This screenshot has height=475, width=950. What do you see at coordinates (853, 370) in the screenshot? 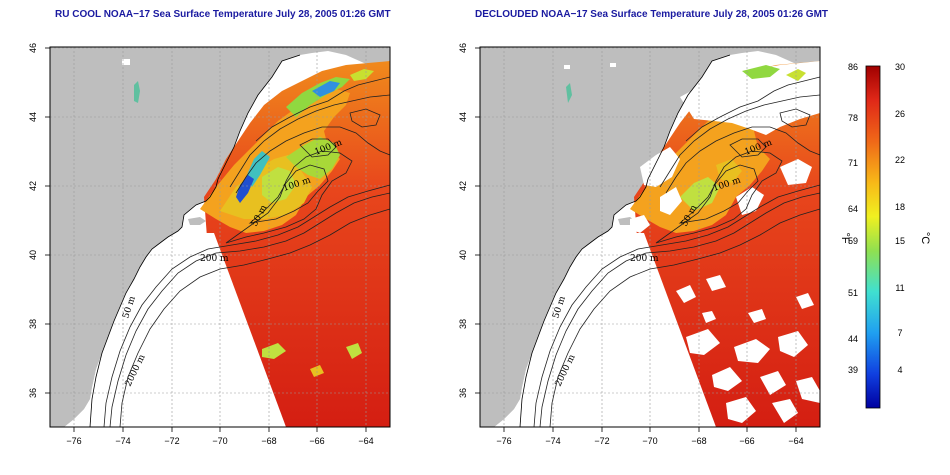
I see `fahrenheit-tick-label: 39` at bounding box center [853, 370].